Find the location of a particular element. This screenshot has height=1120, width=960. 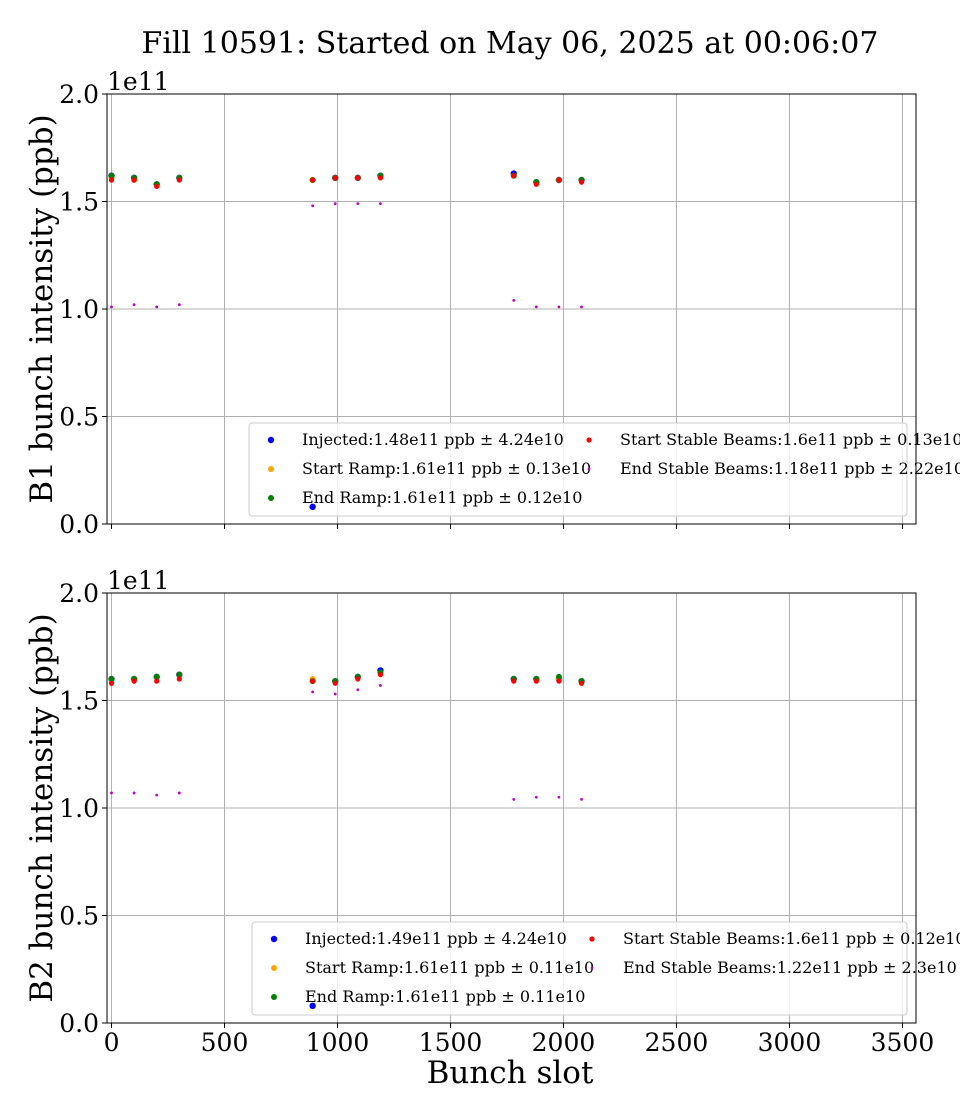

x-tick-label: 3000 is located at coordinates (790, 1042).